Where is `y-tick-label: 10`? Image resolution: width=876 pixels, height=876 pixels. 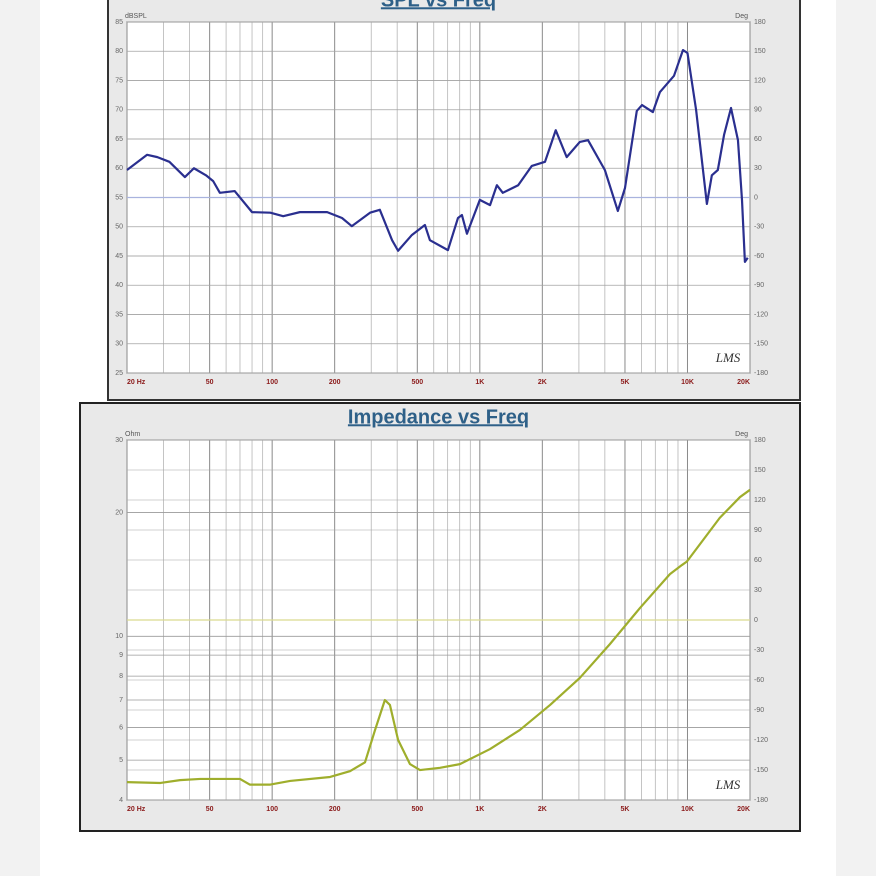 y-tick-label: 10 is located at coordinates (119, 636).